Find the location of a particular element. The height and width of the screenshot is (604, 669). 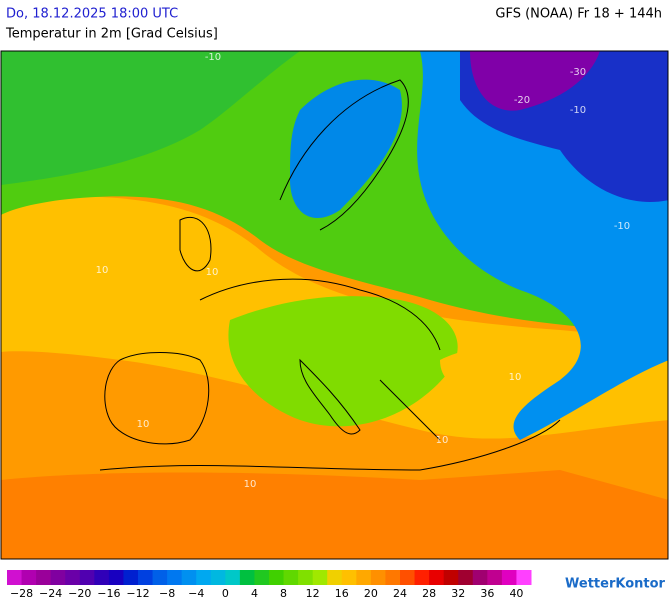

brand-logo: WetterKontor is located at coordinates (615, 584).